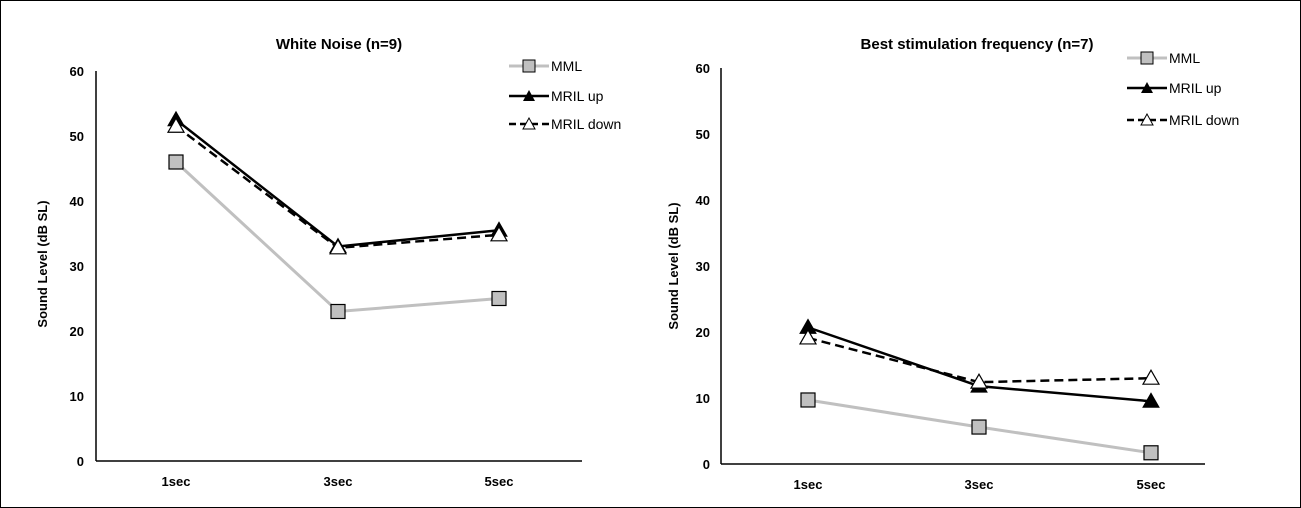  I want to click on series-line-mril-up, so click(337, 183).